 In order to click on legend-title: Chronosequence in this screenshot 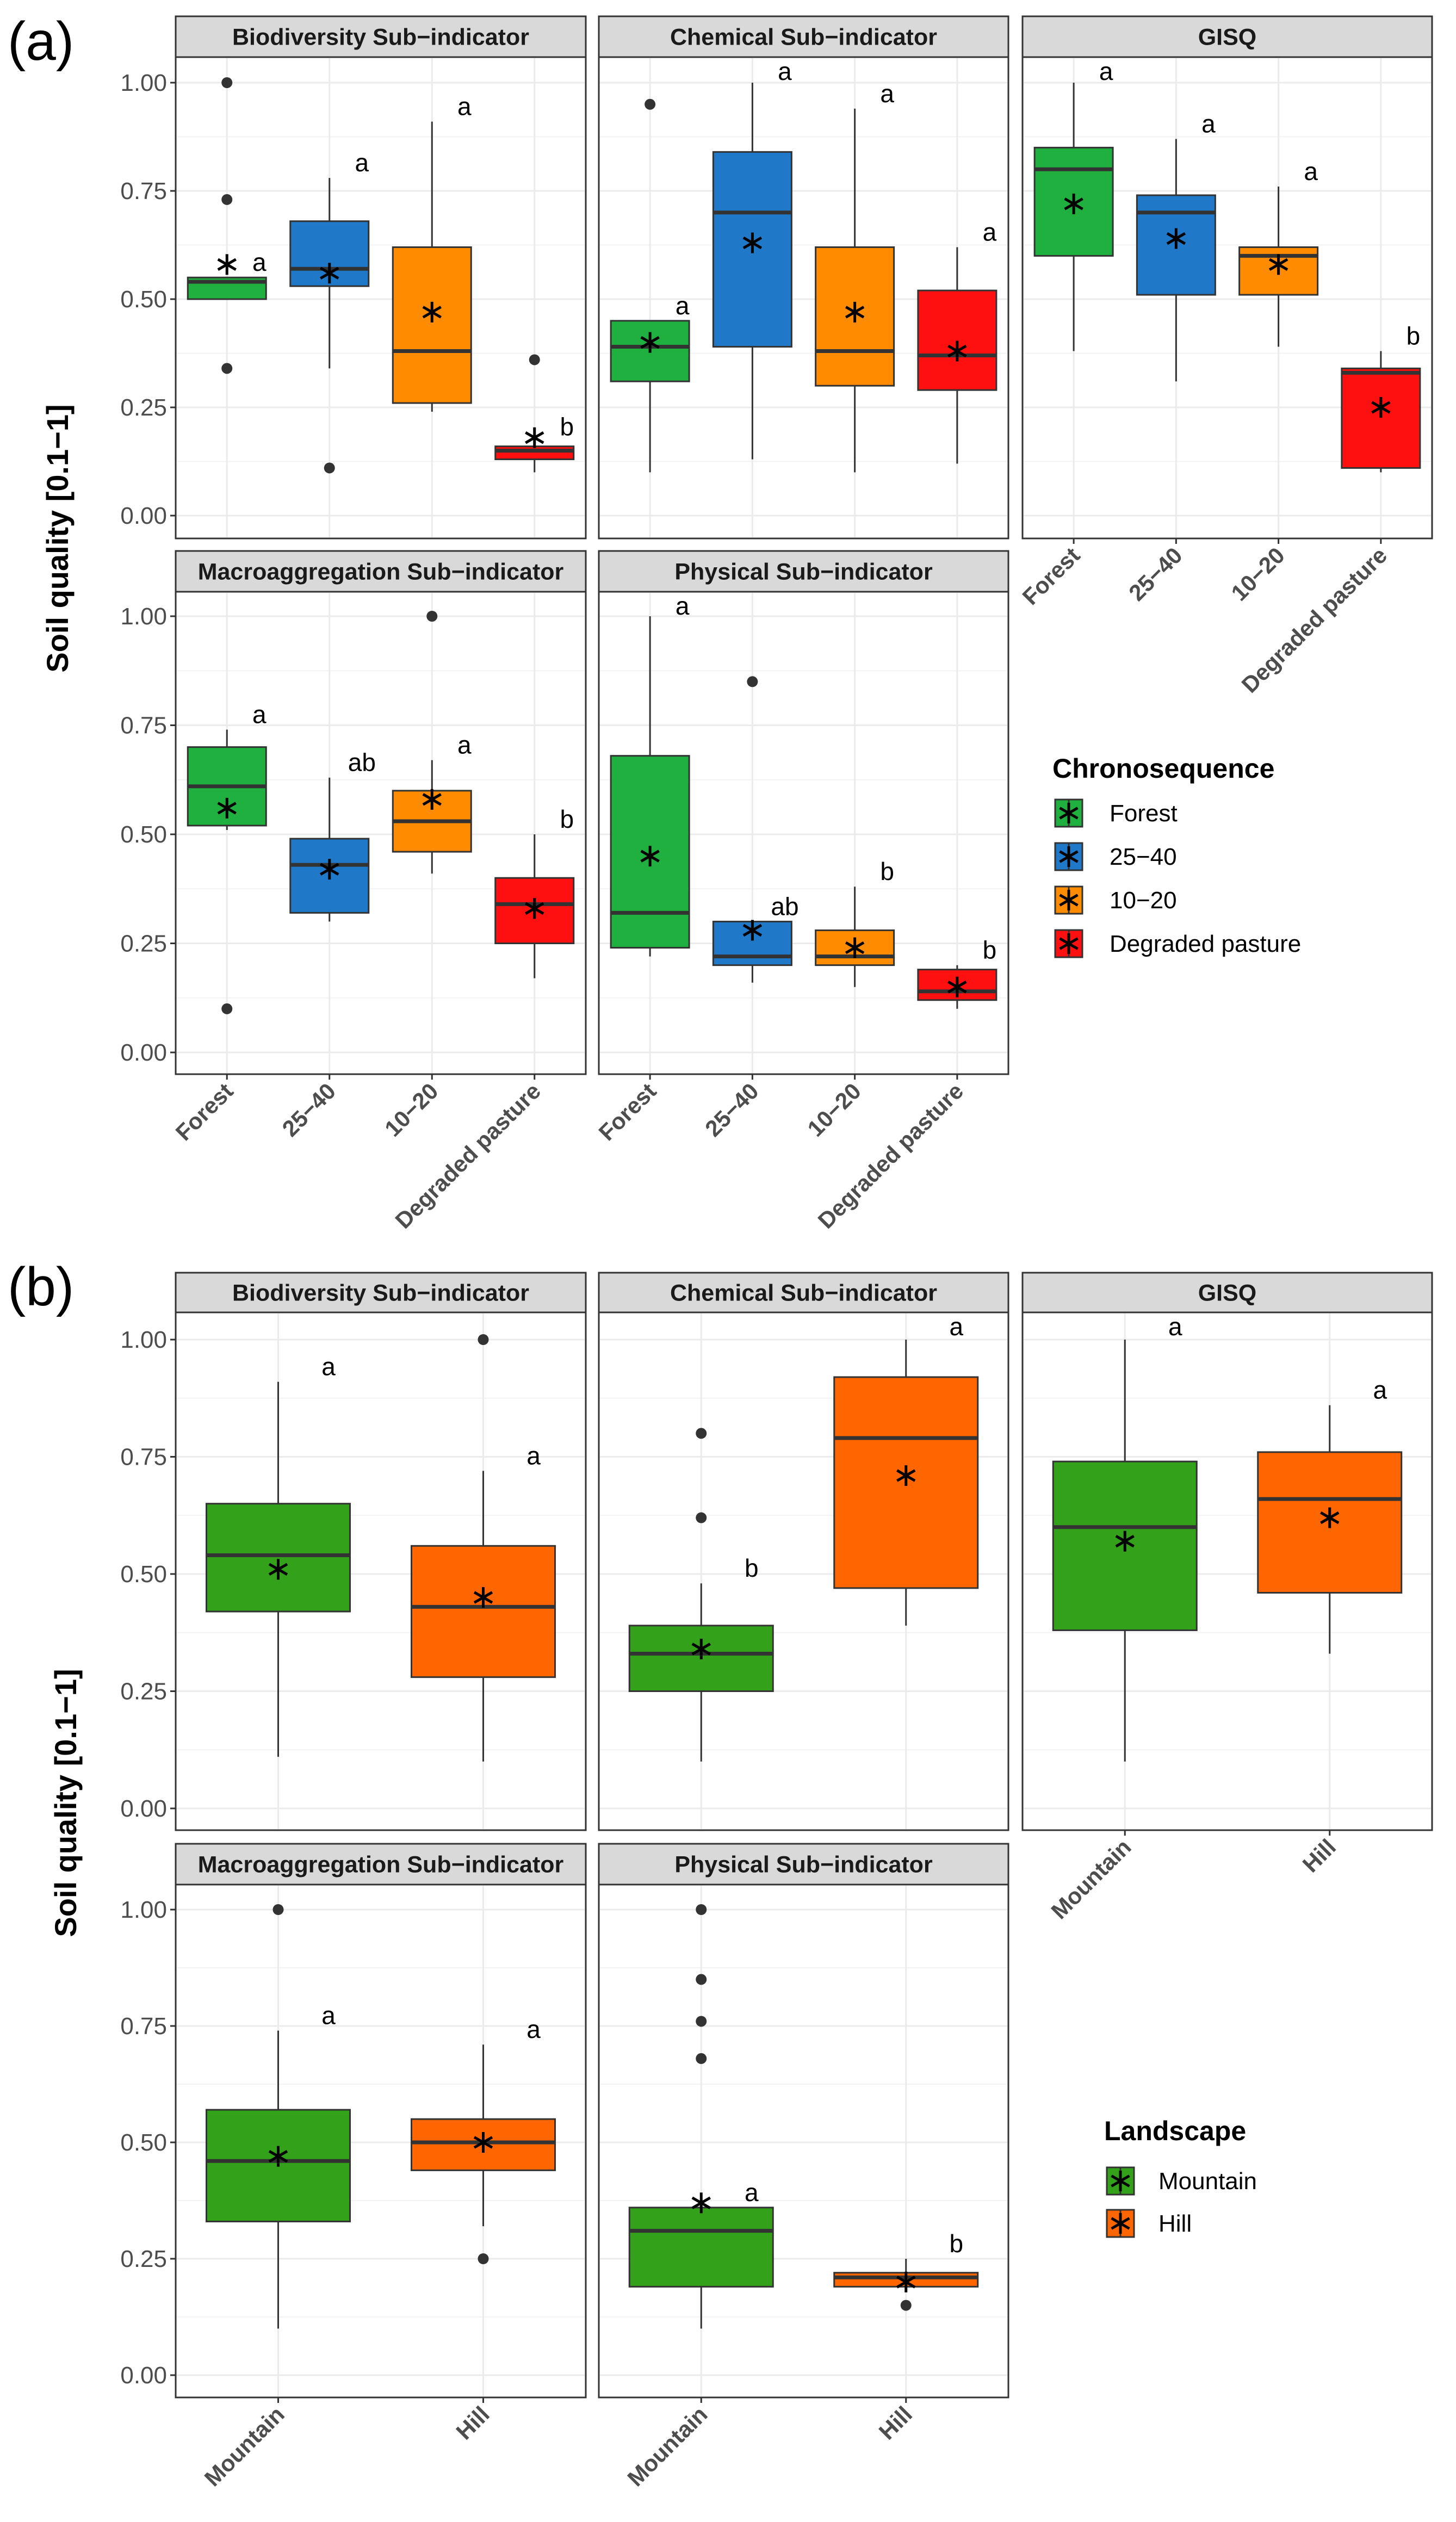, I will do `click(1163, 768)`.